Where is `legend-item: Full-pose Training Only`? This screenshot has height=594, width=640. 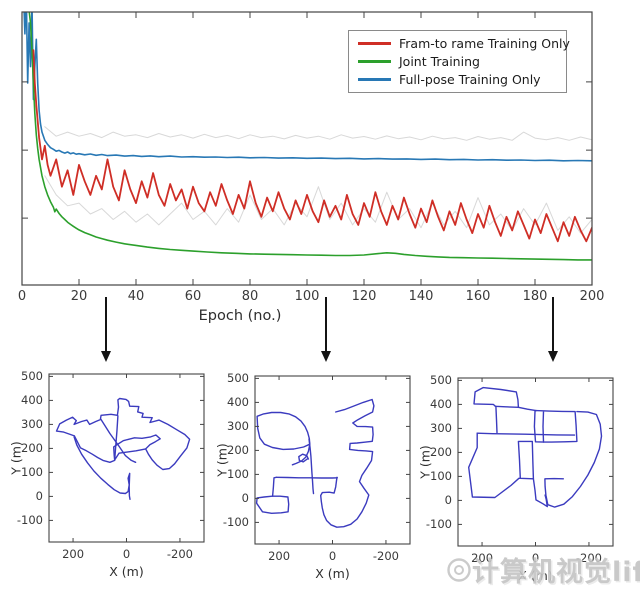
legend-item: Full-pose Training Only is located at coordinates (457, 79).